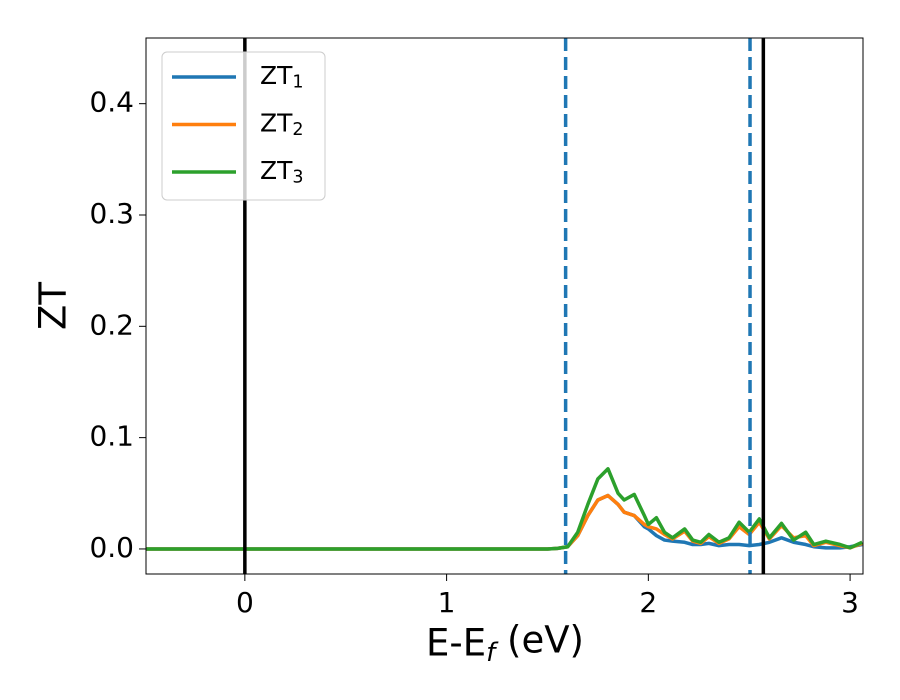 This screenshot has height=700, width=900. I want to click on series-line, so click(504, 509).